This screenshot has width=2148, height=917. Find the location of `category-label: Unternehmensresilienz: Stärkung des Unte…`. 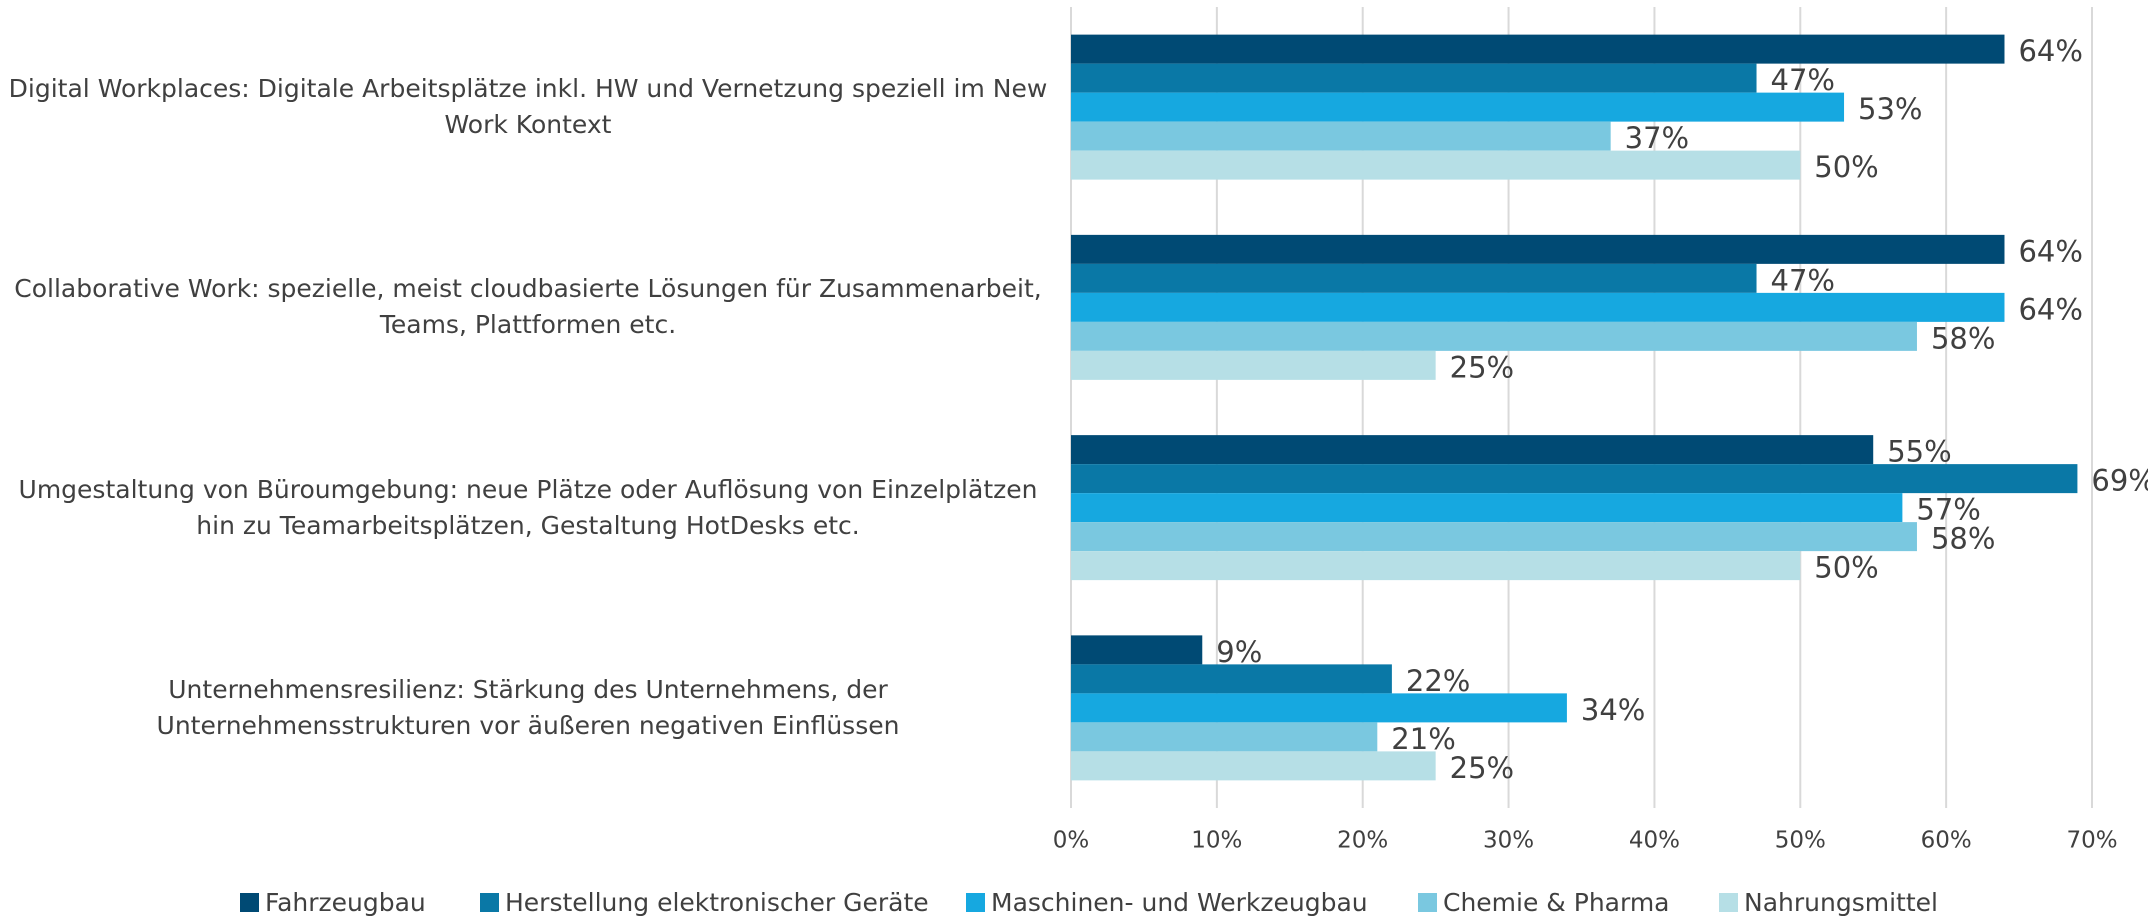

category-label: Unternehmensresilienz: Stärkung des Unte… is located at coordinates (528, 707).